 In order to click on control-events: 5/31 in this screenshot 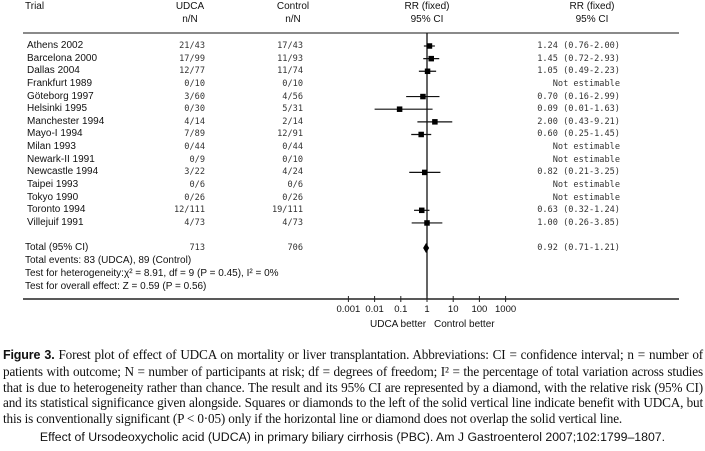, I will do `click(292, 109)`.